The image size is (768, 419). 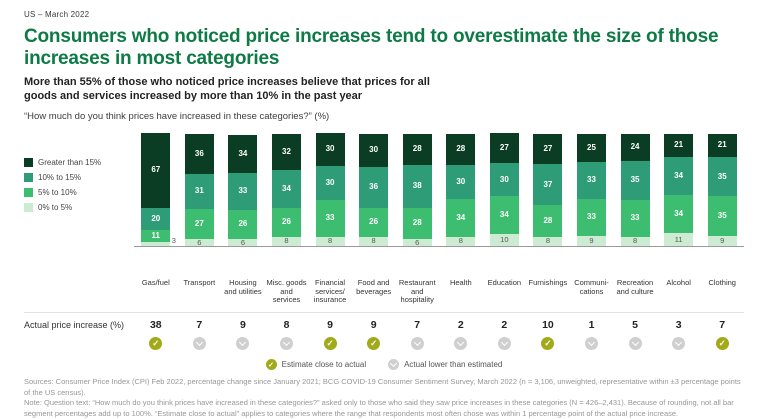 I want to click on category-label: Education, so click(x=504, y=282).